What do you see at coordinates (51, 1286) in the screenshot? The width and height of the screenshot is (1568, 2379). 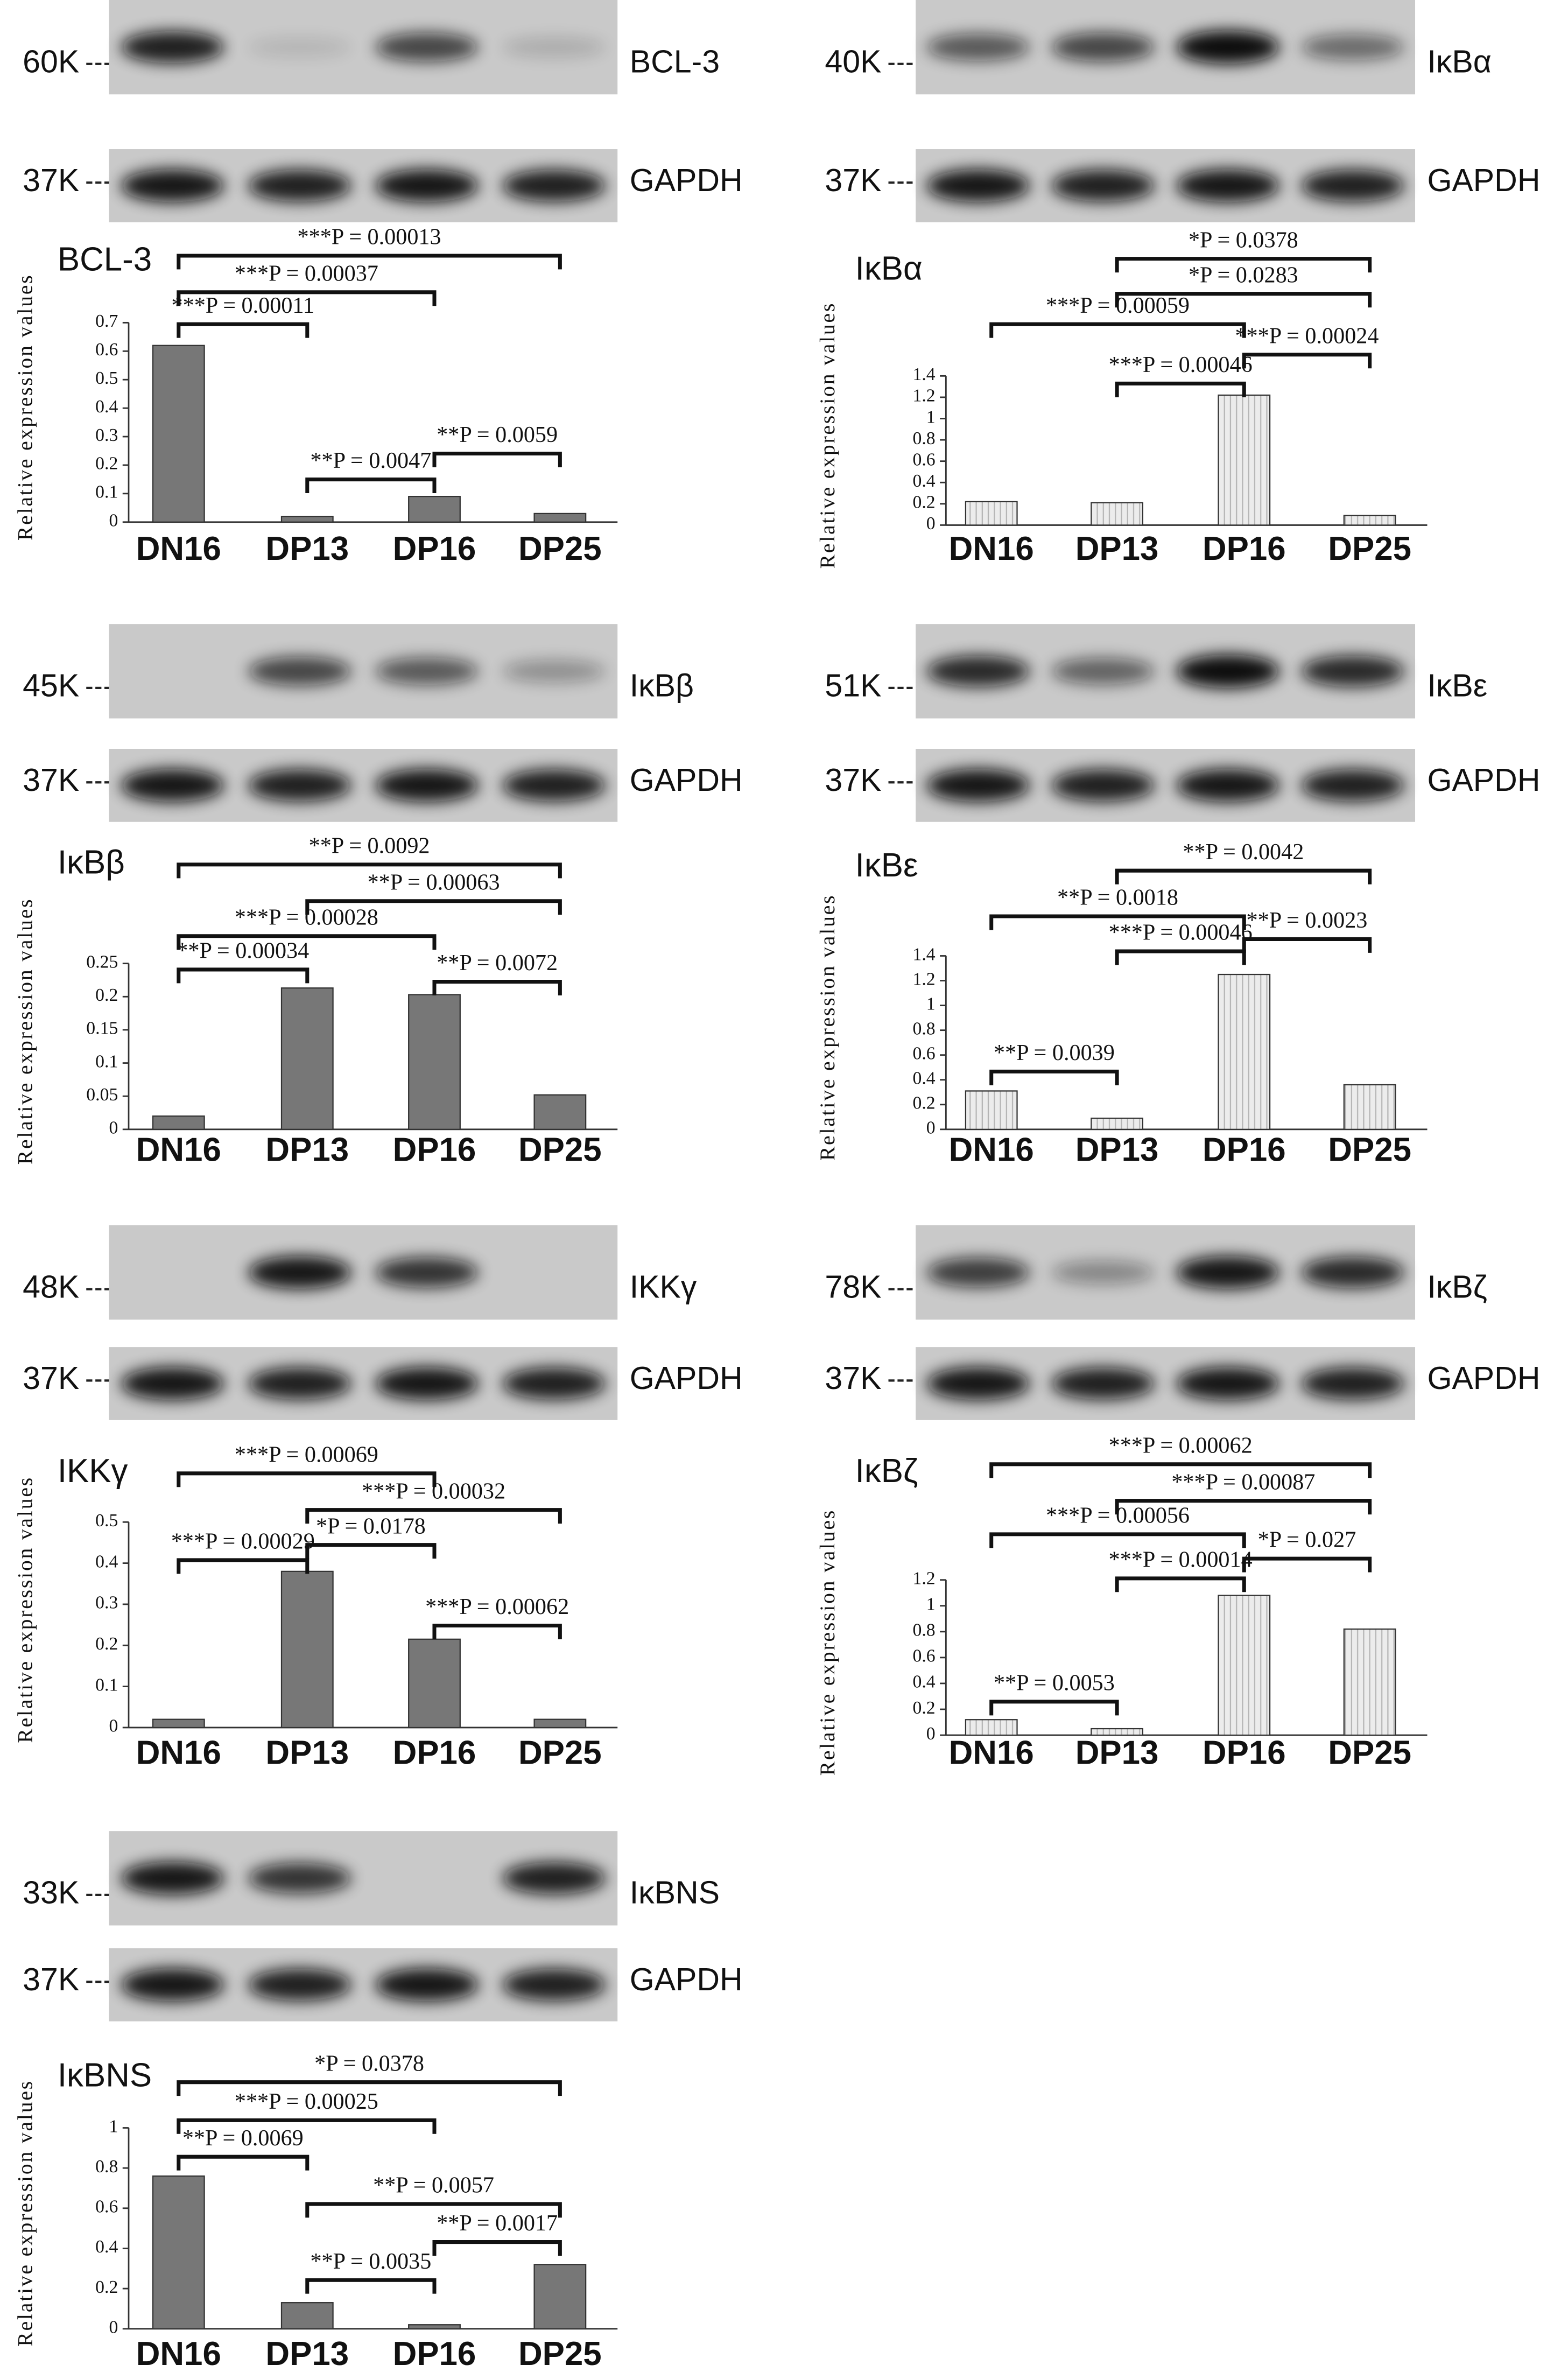 I see `blot-marker: 48K` at bounding box center [51, 1286].